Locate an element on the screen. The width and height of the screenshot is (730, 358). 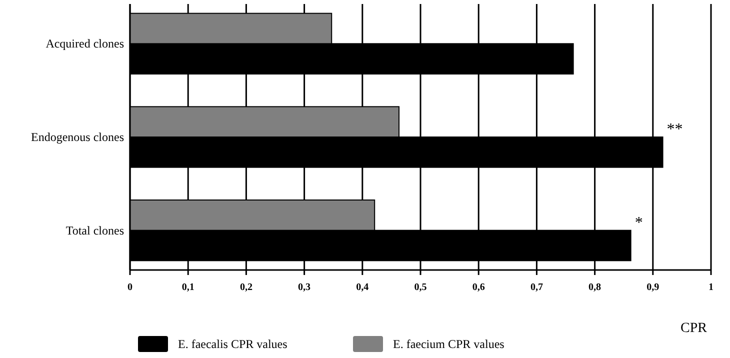
x-tick-label: 0,9 is located at coordinates (653, 287).